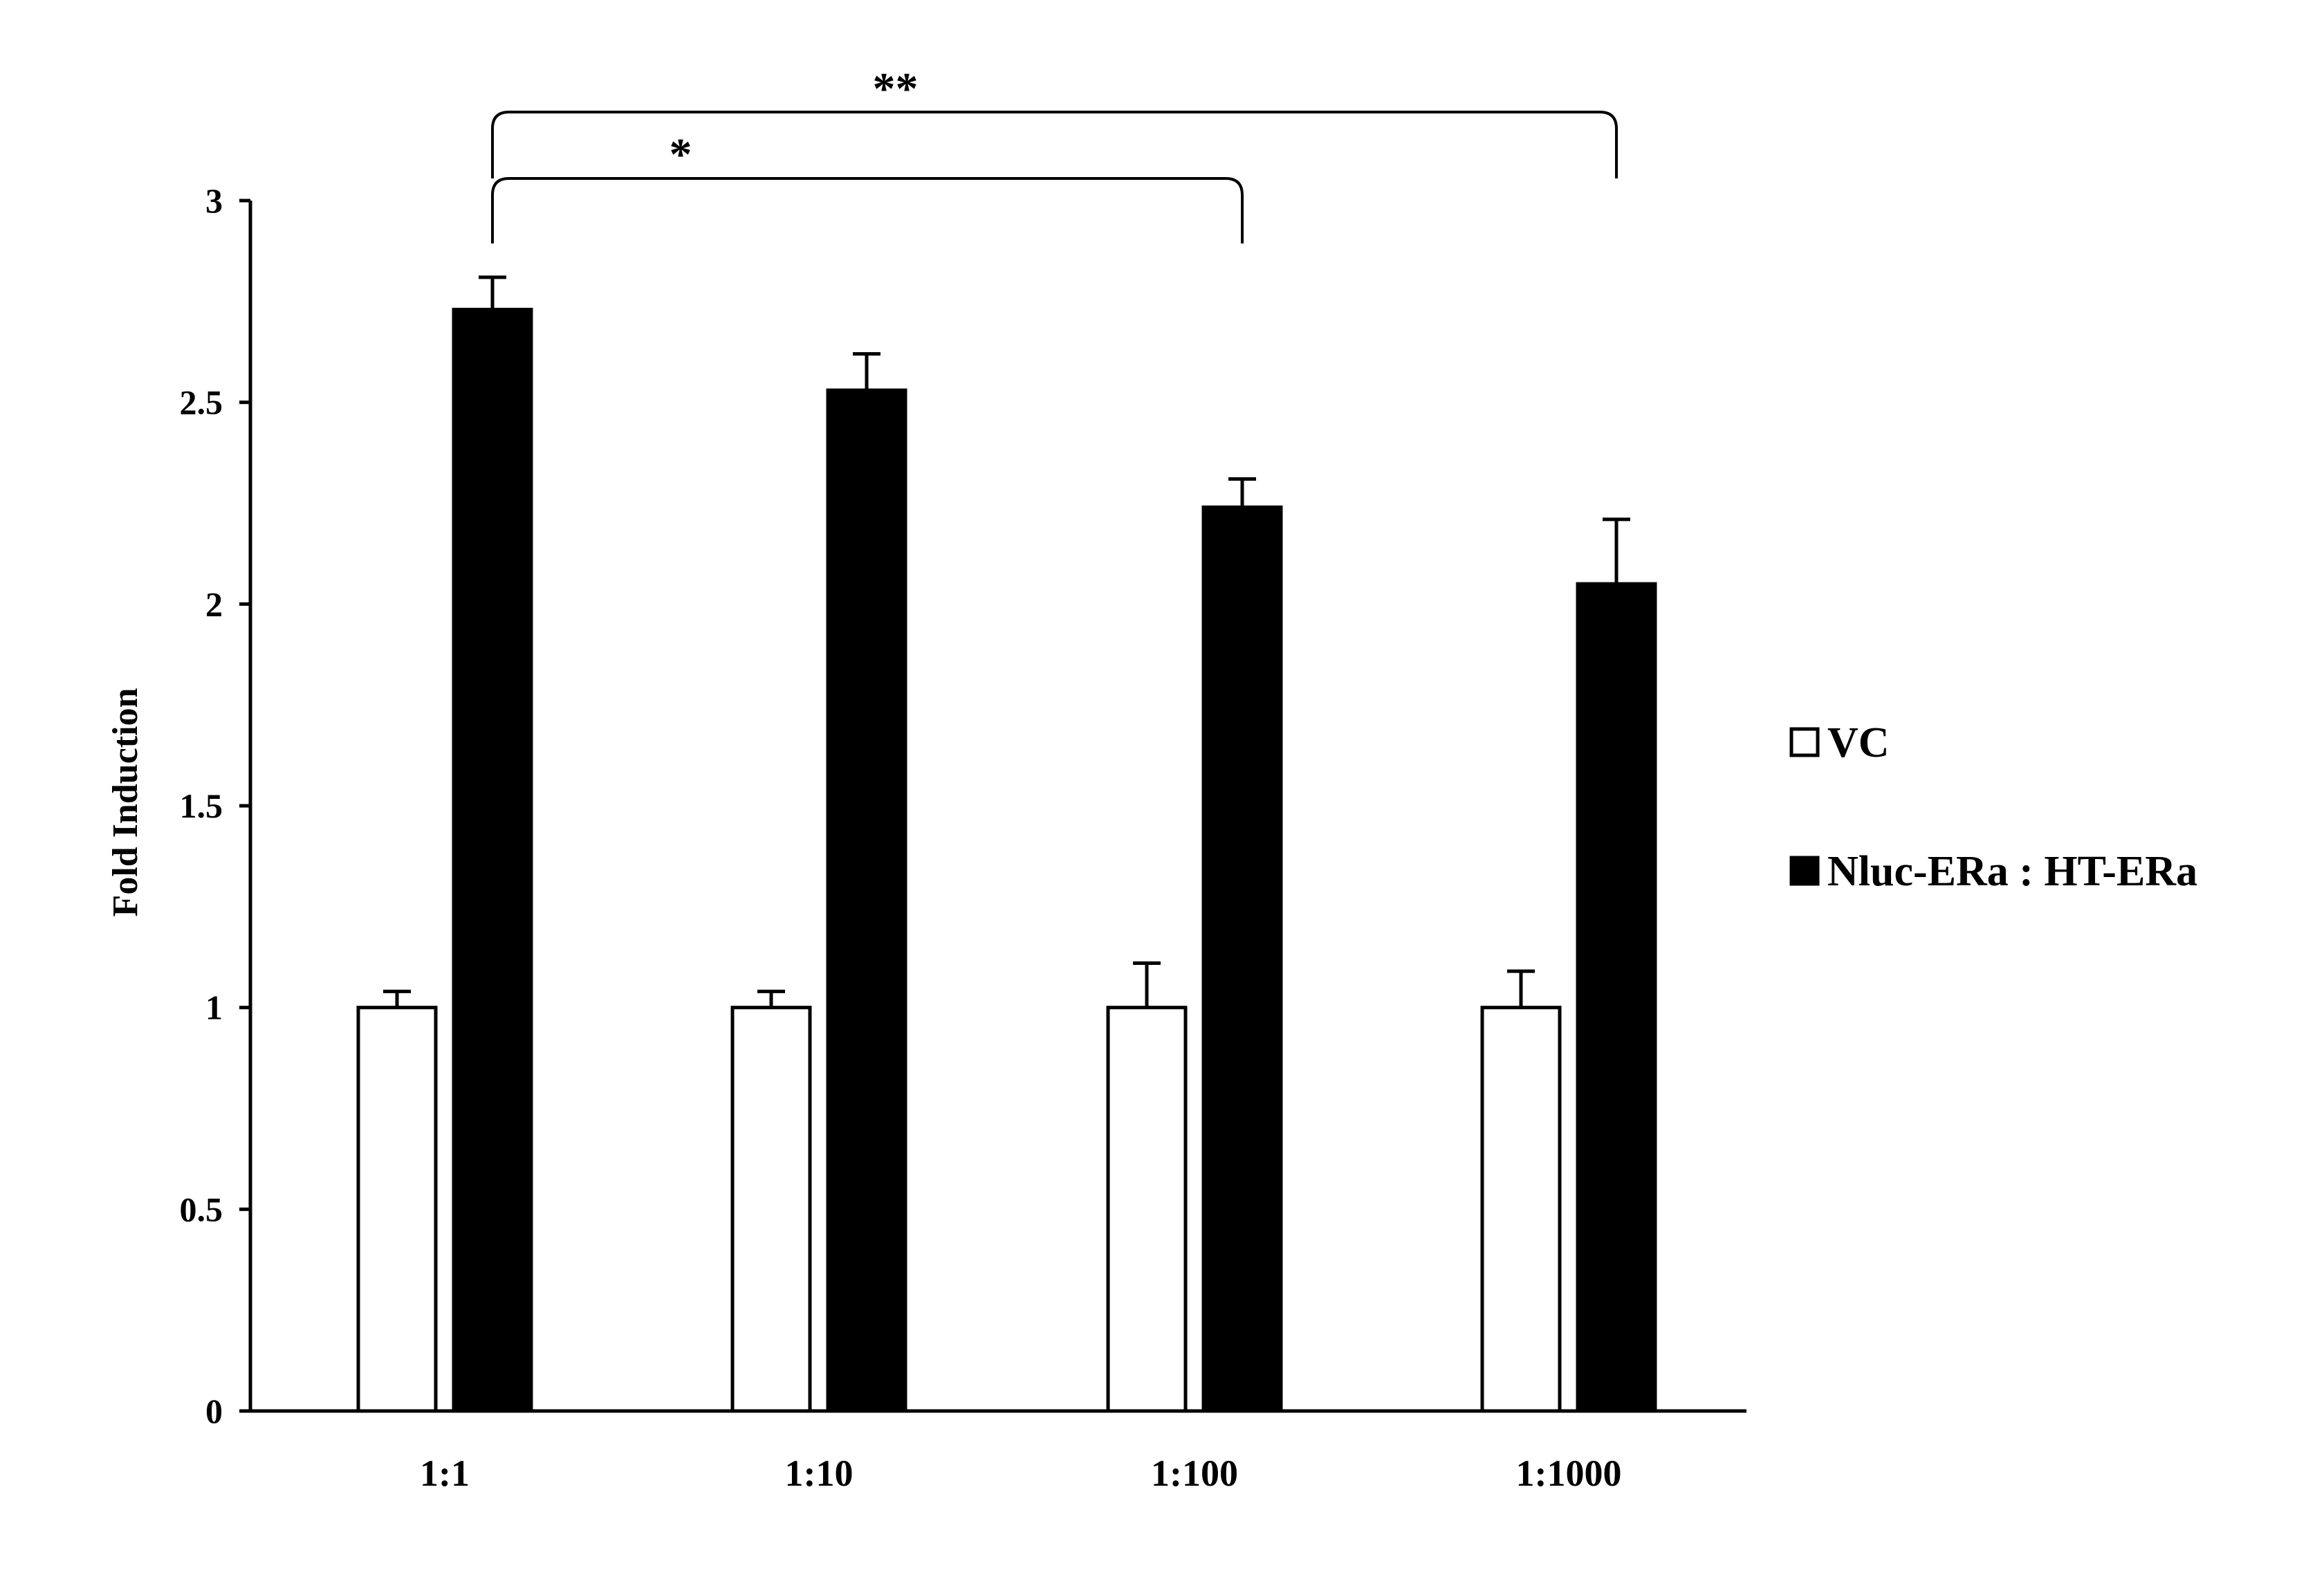 The height and width of the screenshot is (1577, 2324). Describe the element at coordinates (1242, 959) in the screenshot. I see `bar-nluc-1:100` at that location.